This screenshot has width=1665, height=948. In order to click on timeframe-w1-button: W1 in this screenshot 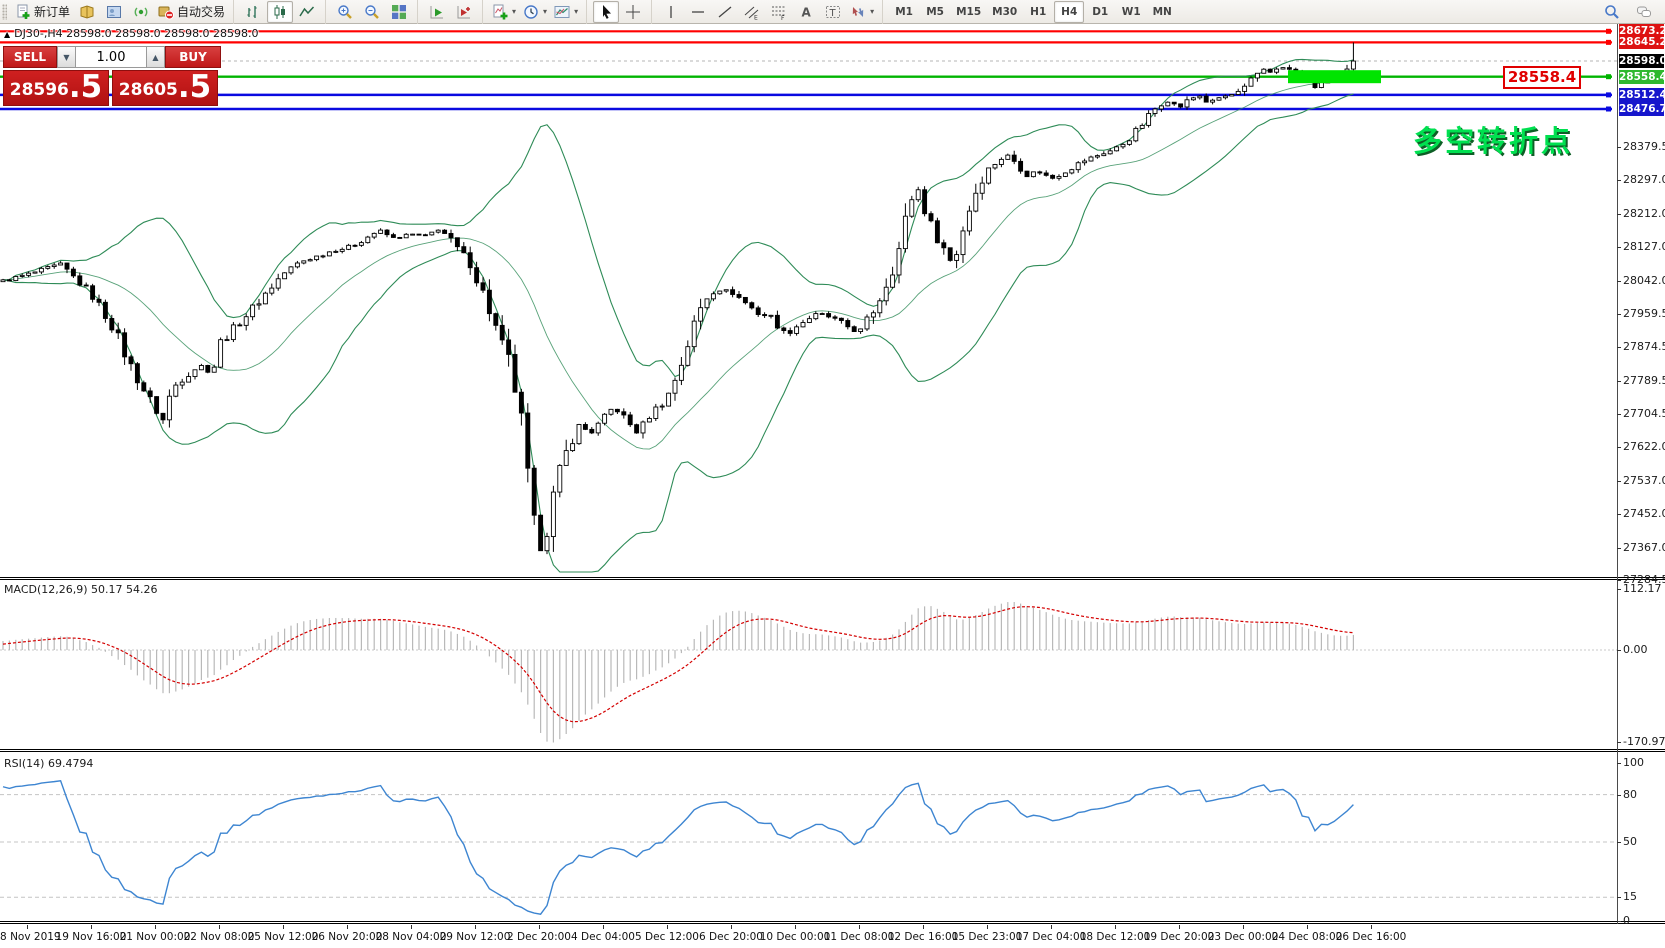, I will do `click(1131, 12)`.